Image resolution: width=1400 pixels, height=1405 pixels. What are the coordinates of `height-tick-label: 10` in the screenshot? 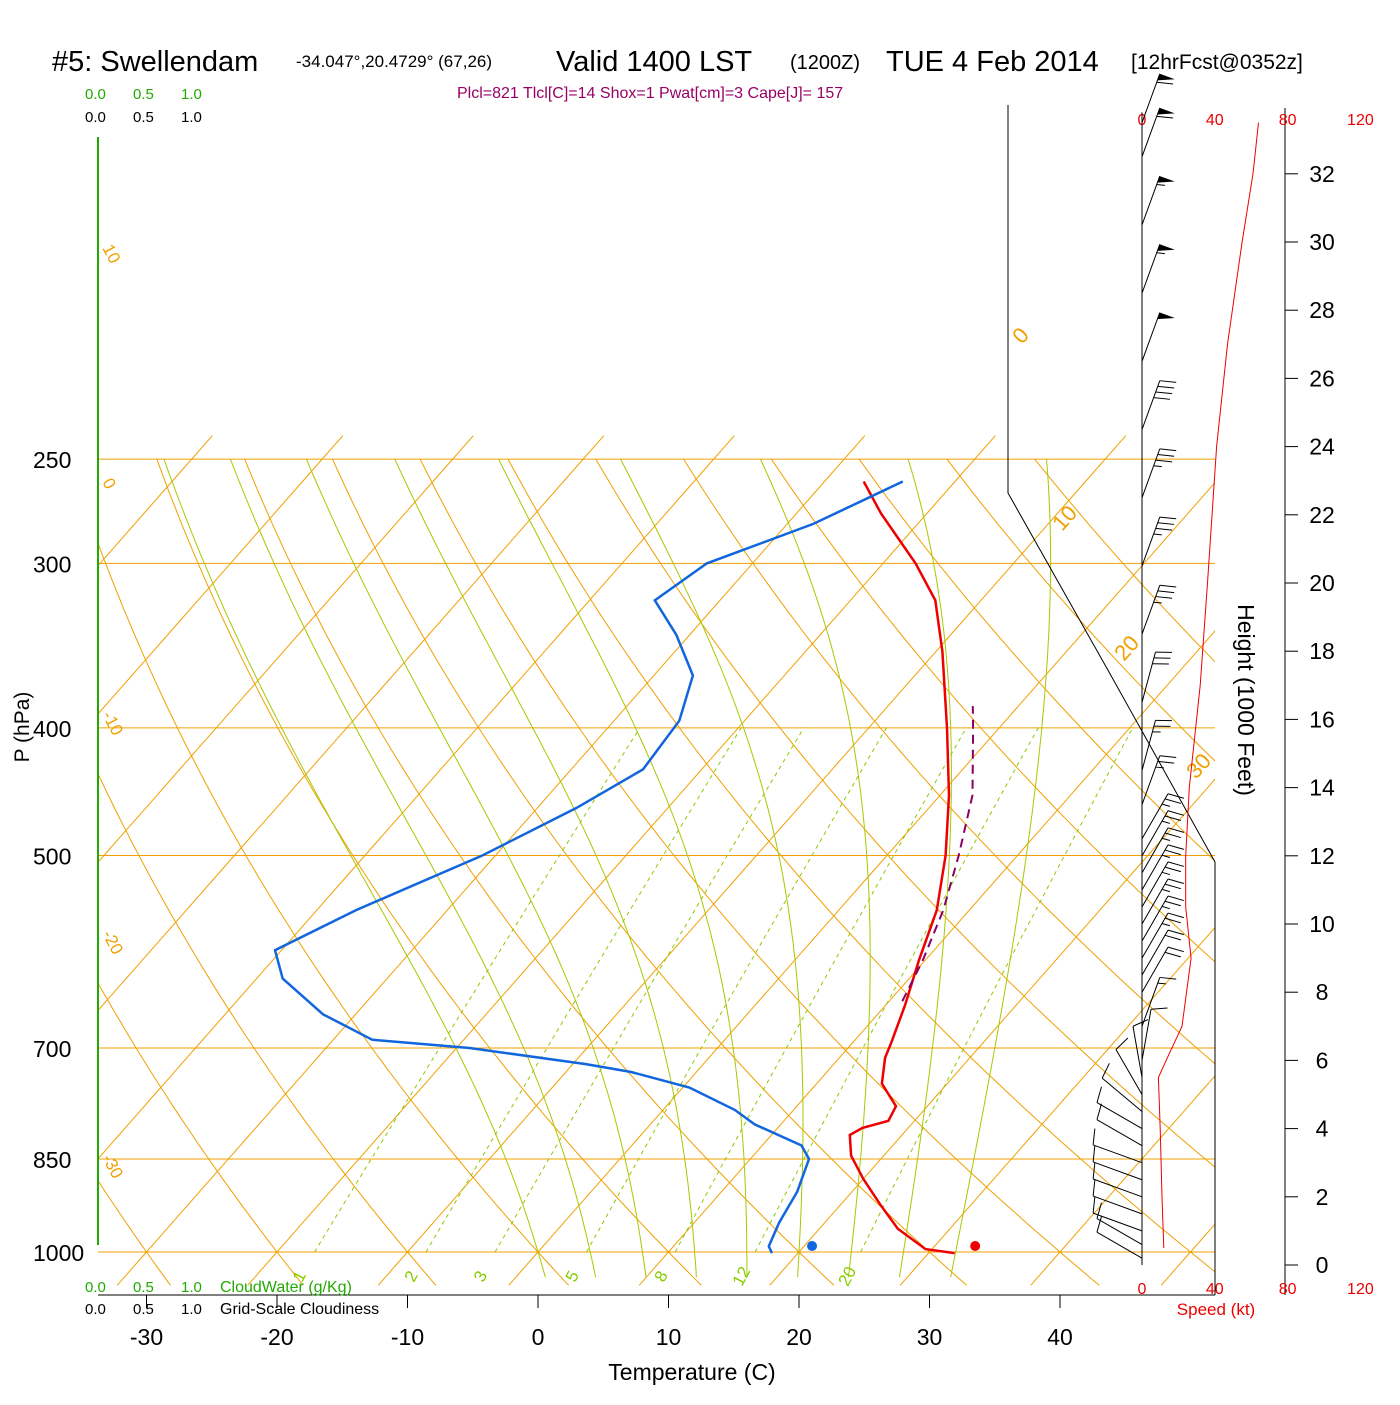 It's located at (1322, 924).